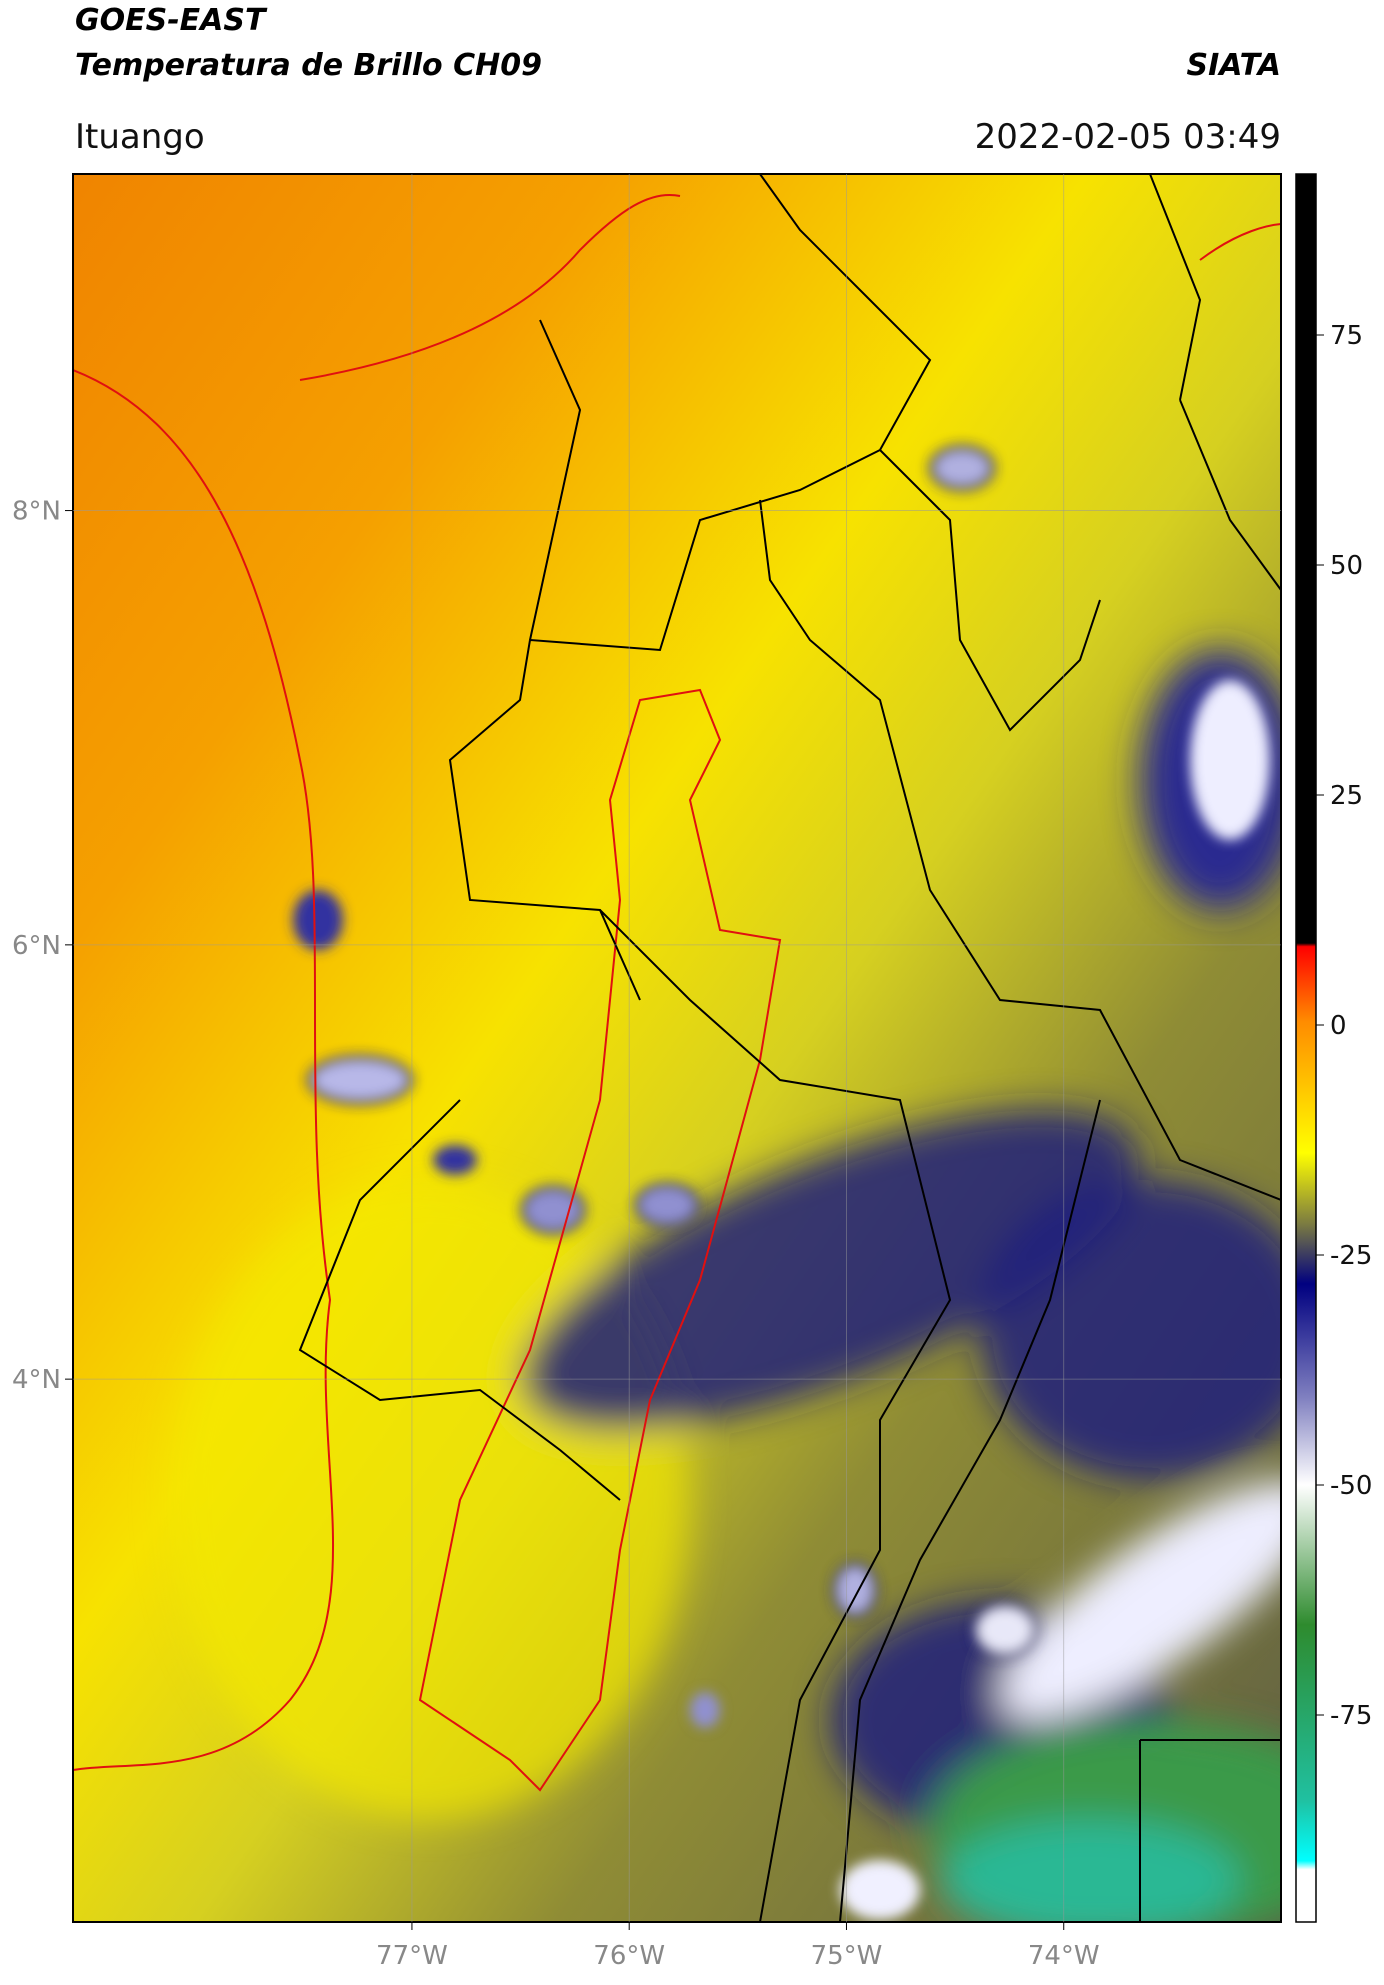 Image resolution: width=1384 pixels, height=1985 pixels. Describe the element at coordinates (629, 1956) in the screenshot. I see `x-tick-label: 76°W` at that location.